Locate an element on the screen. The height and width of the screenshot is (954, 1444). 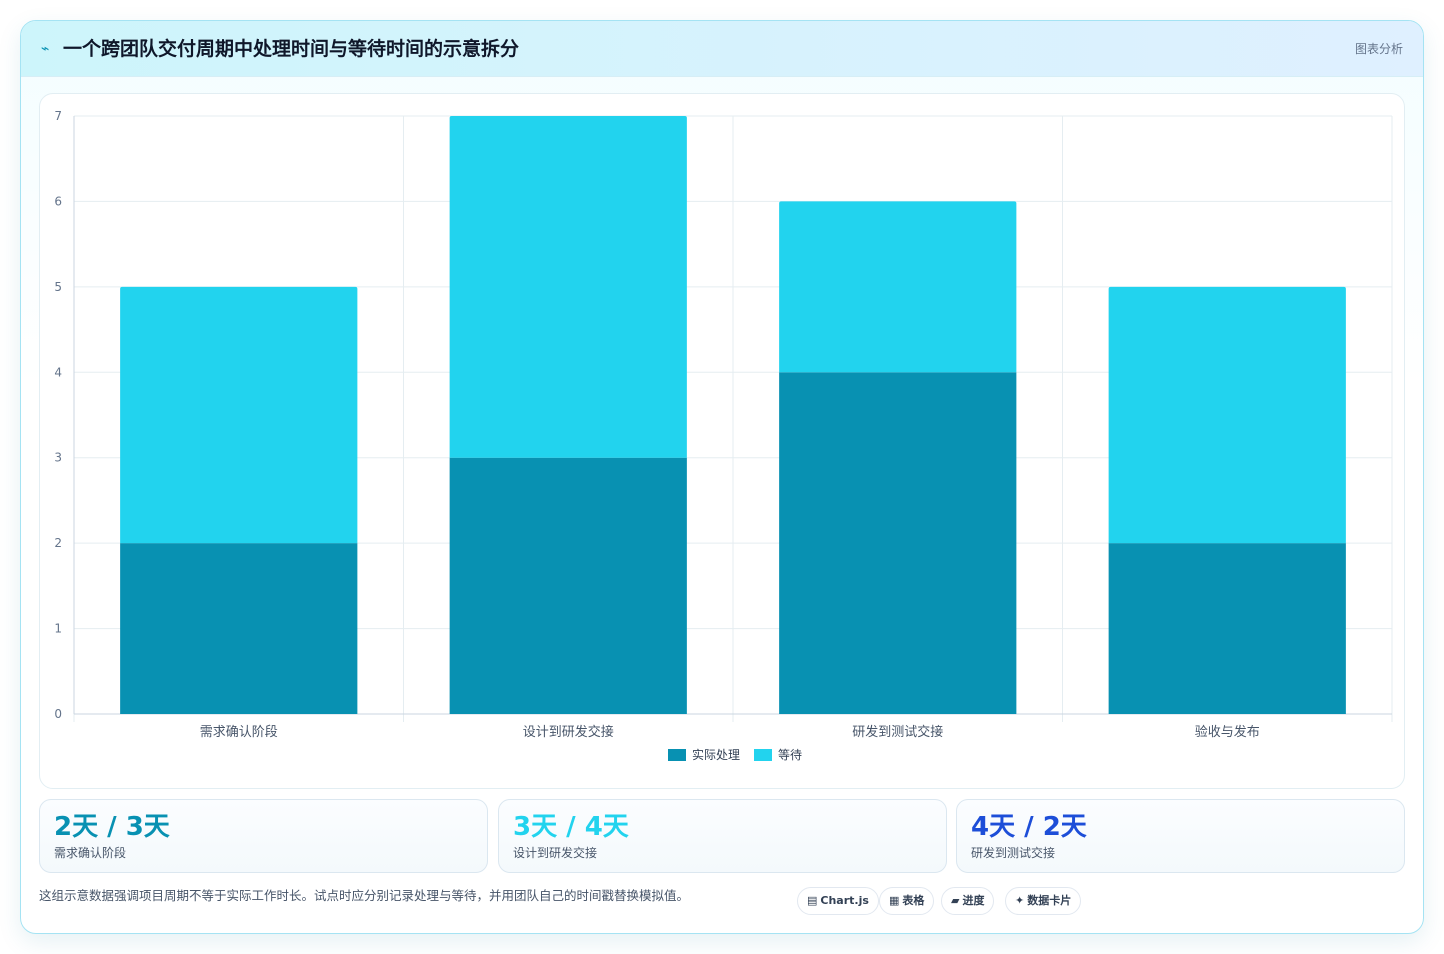
tag-data-card: ✦ 数据卡片 is located at coordinates (1043, 901).